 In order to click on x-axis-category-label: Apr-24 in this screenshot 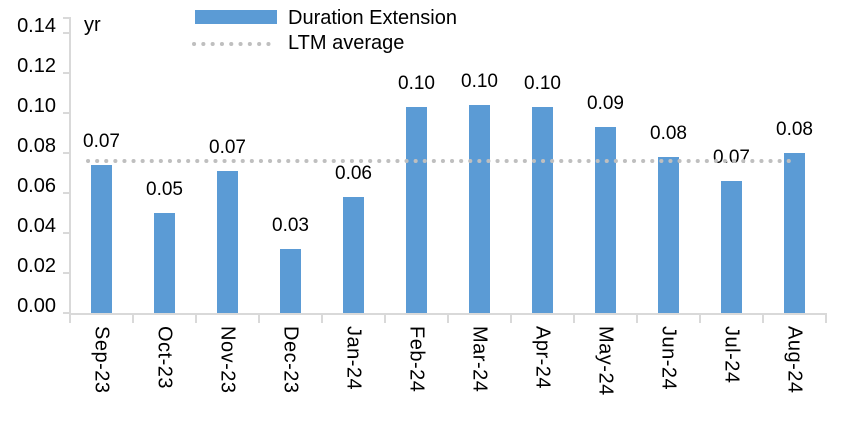, I will do `click(542, 358)`.